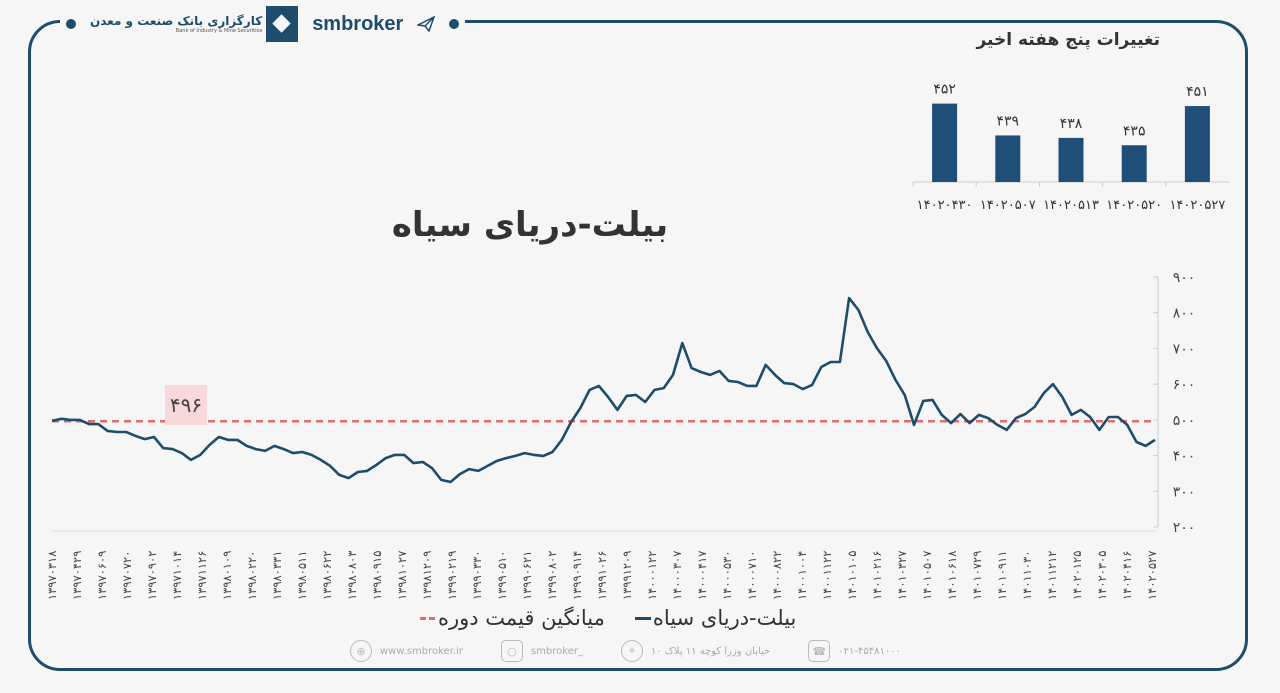  What do you see at coordinates (1077, 575) in the screenshot?
I see `x-tick-label: ۱۴۰۲۰۱۲۵` at bounding box center [1077, 575].